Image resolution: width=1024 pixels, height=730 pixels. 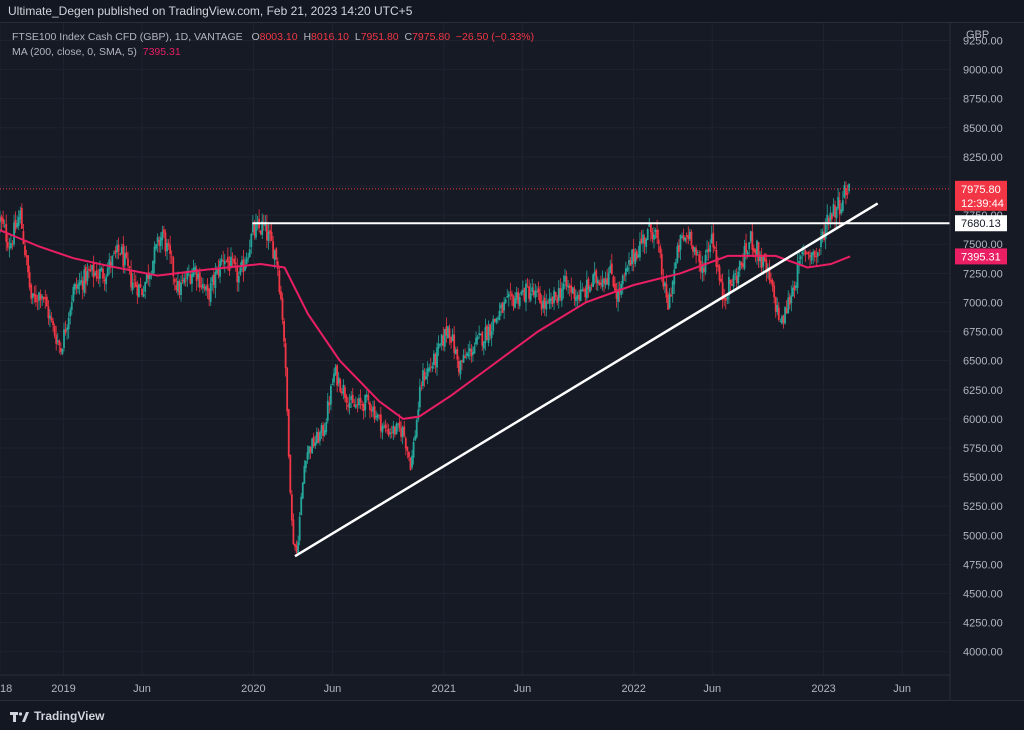 What do you see at coordinates (983, 274) in the screenshot?
I see `price-tick-label: 7250.00` at bounding box center [983, 274].